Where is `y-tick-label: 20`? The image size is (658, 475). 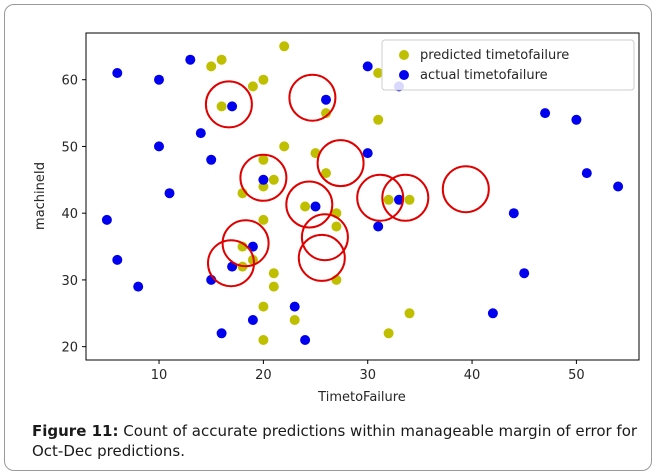
y-tick-label: 20 is located at coordinates (69, 348).